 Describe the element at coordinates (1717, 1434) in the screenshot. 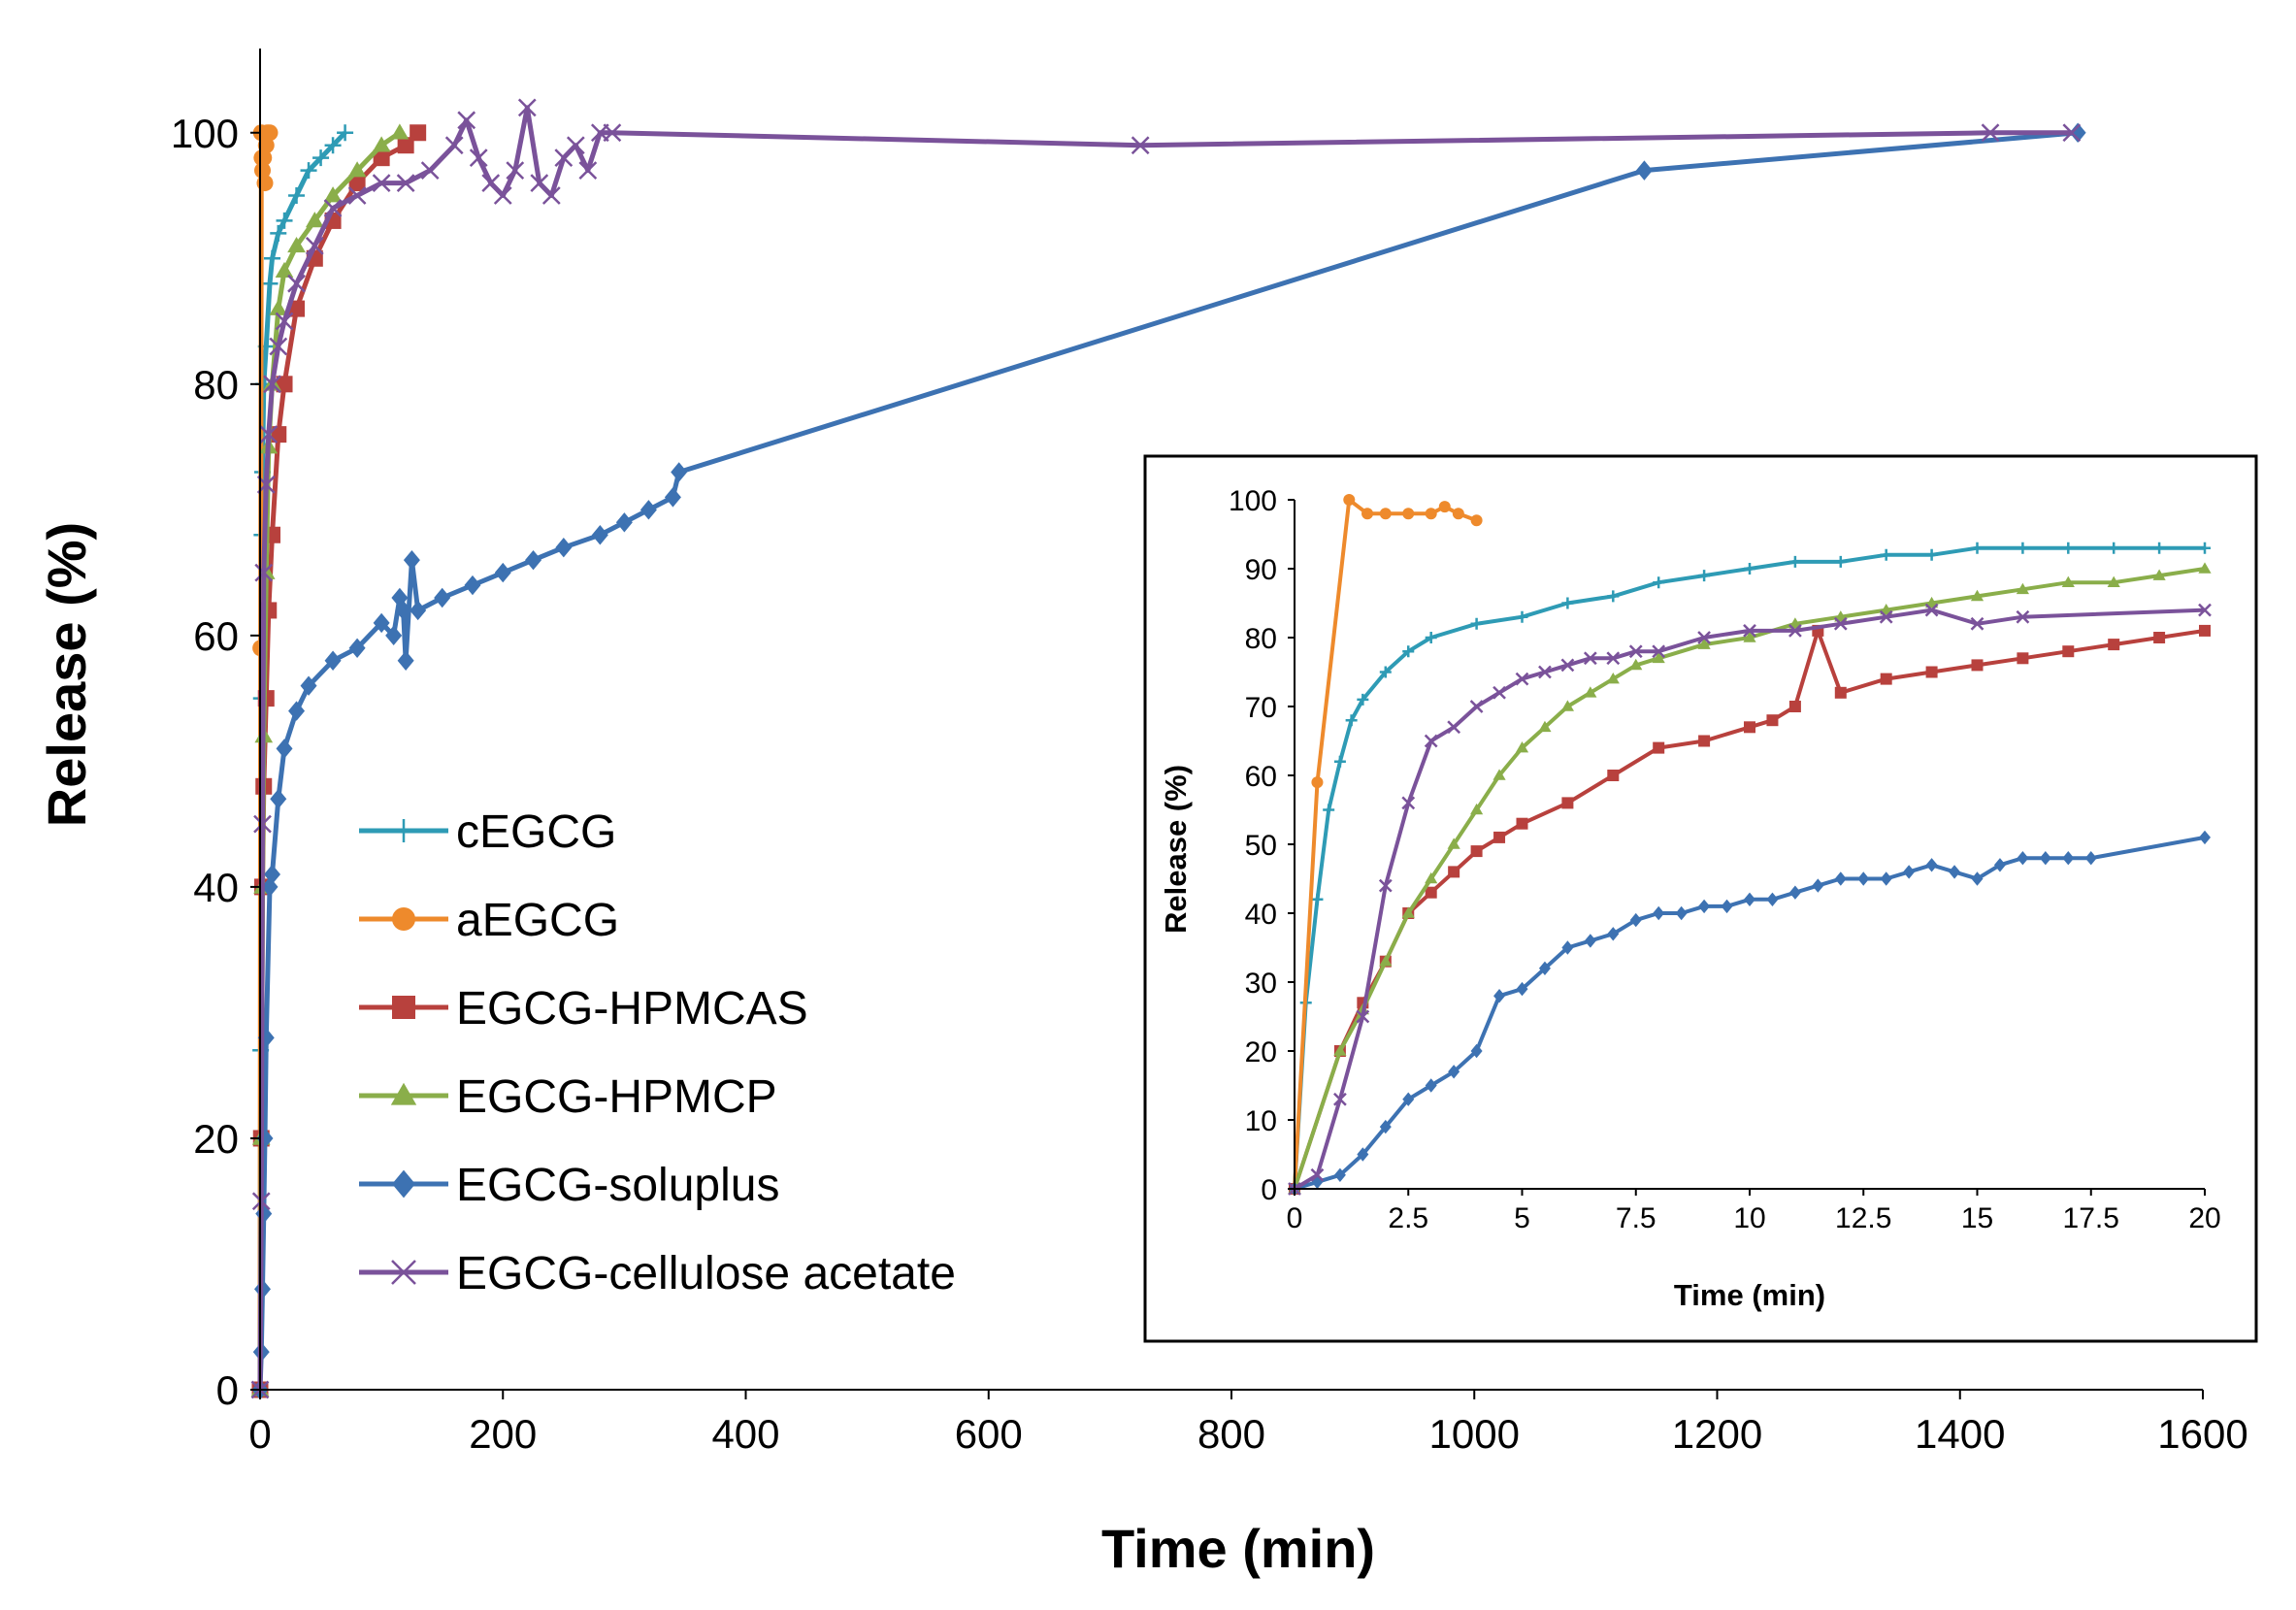

I see `main-x-tick-label: 1200` at that location.